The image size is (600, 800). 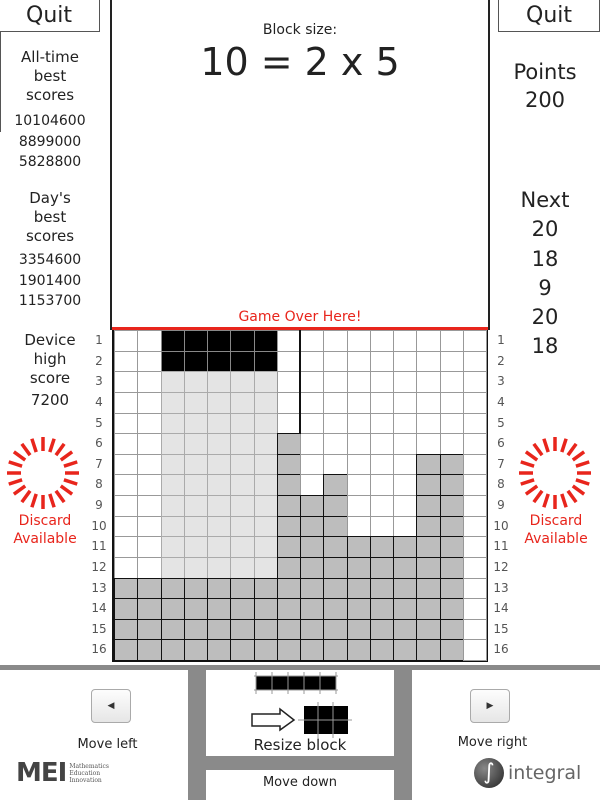 I want to click on label: score, so click(x=50, y=378).